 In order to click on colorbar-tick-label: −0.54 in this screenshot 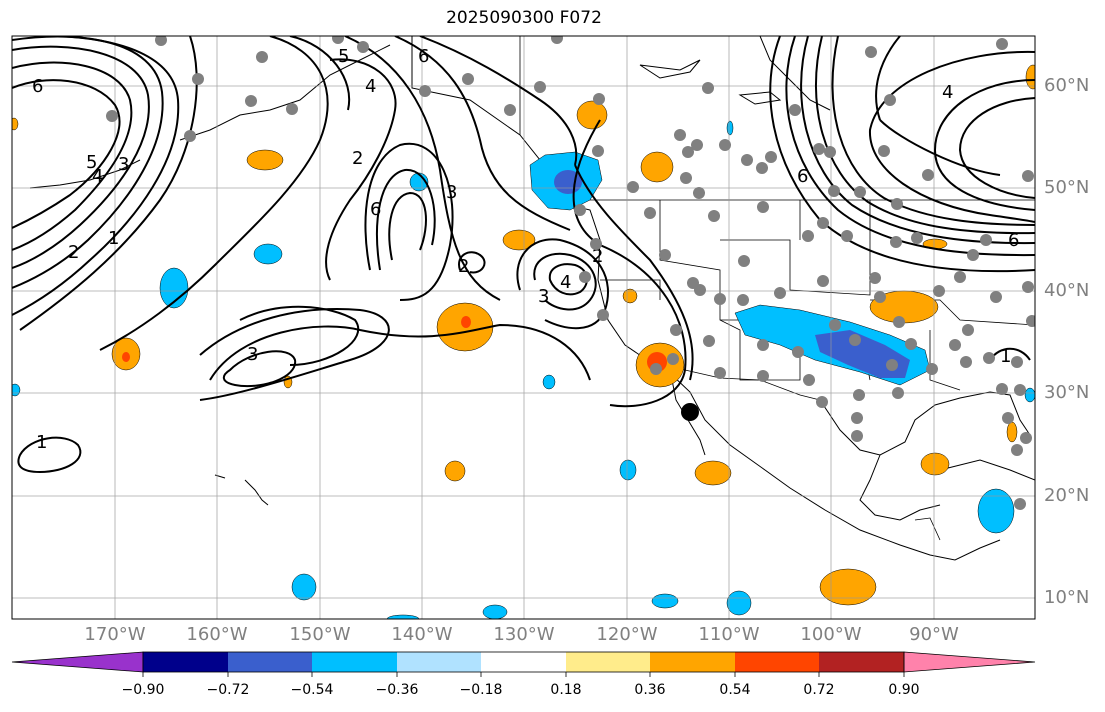, I will do `click(312, 690)`.